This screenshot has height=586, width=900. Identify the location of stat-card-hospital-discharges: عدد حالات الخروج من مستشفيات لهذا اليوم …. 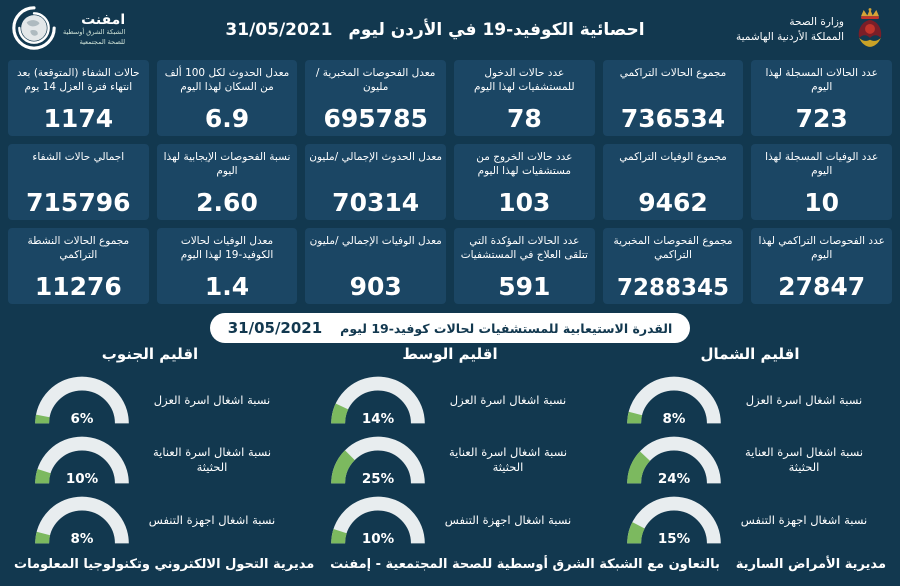
(524, 182).